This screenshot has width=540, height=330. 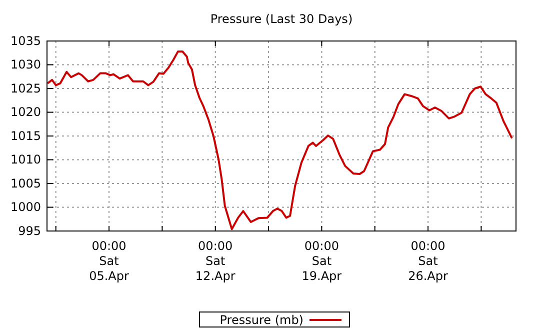 I want to click on x-tick-label: 00:00 Sat 05.Apr, so click(x=109, y=261).